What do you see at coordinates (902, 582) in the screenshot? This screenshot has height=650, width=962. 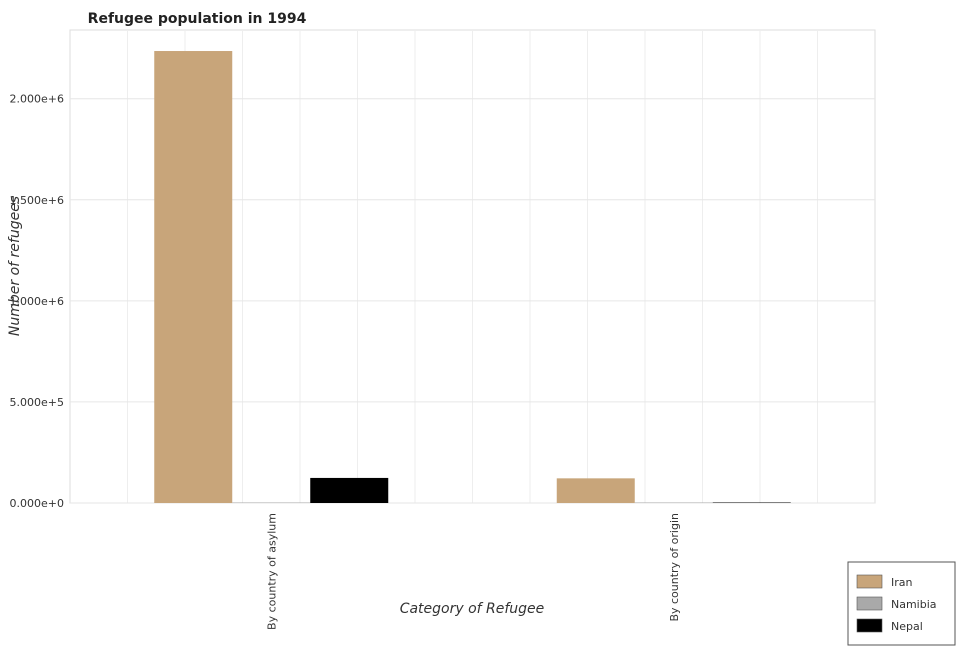 I see `legend-label-iran: Iran` at bounding box center [902, 582].